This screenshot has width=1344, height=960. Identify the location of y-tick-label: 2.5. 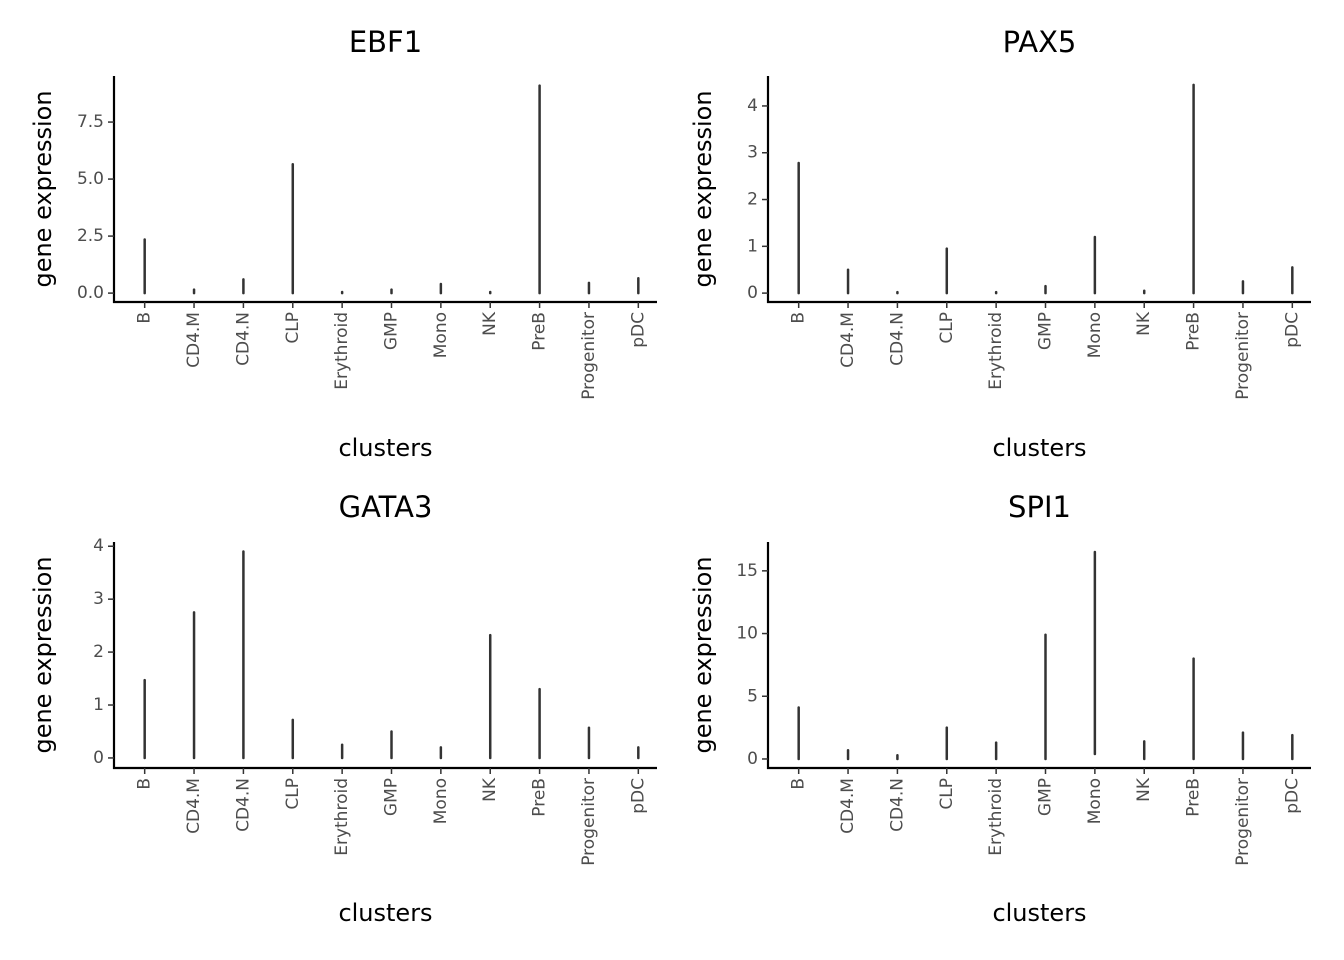
(90, 236).